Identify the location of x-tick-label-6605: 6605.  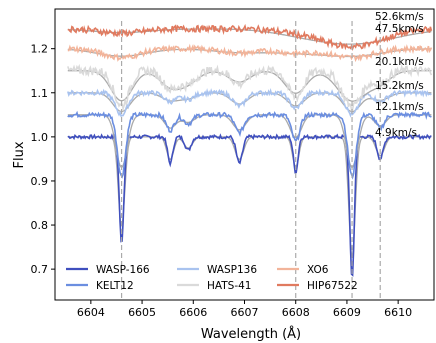
(142, 312).